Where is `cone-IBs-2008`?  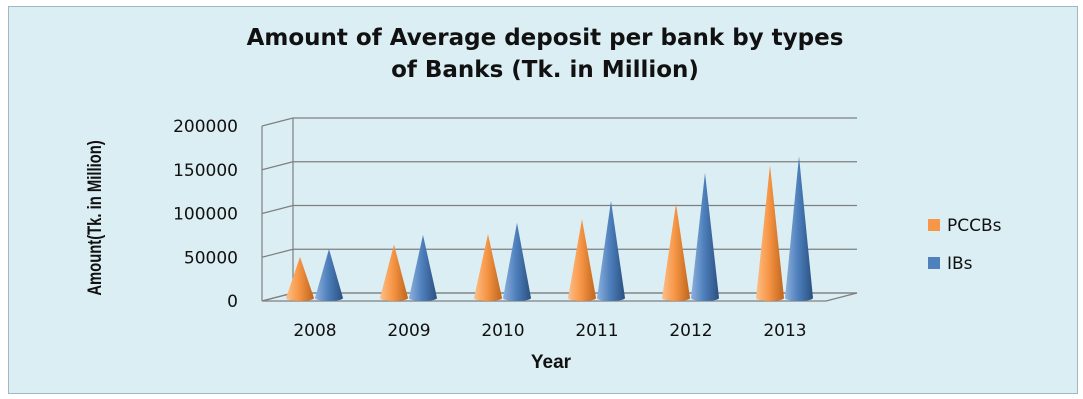 cone-IBs-2008 is located at coordinates (329, 275).